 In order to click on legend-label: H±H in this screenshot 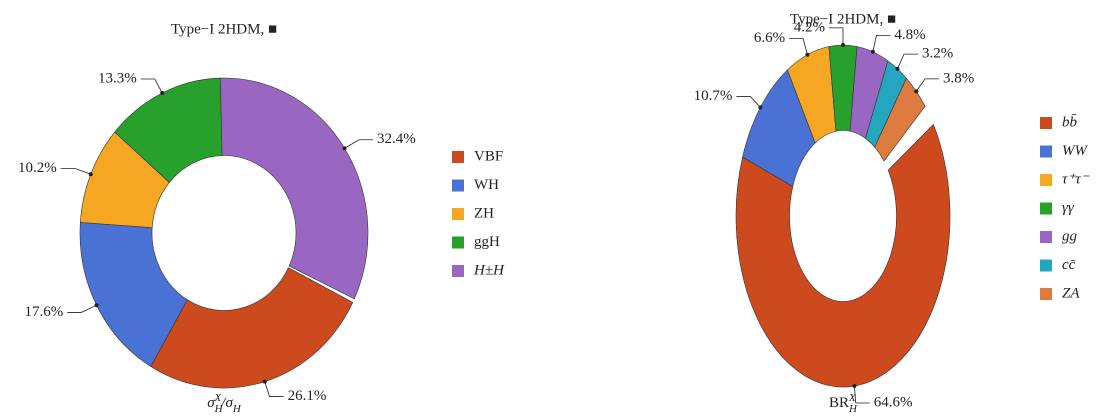, I will do `click(489, 270)`.